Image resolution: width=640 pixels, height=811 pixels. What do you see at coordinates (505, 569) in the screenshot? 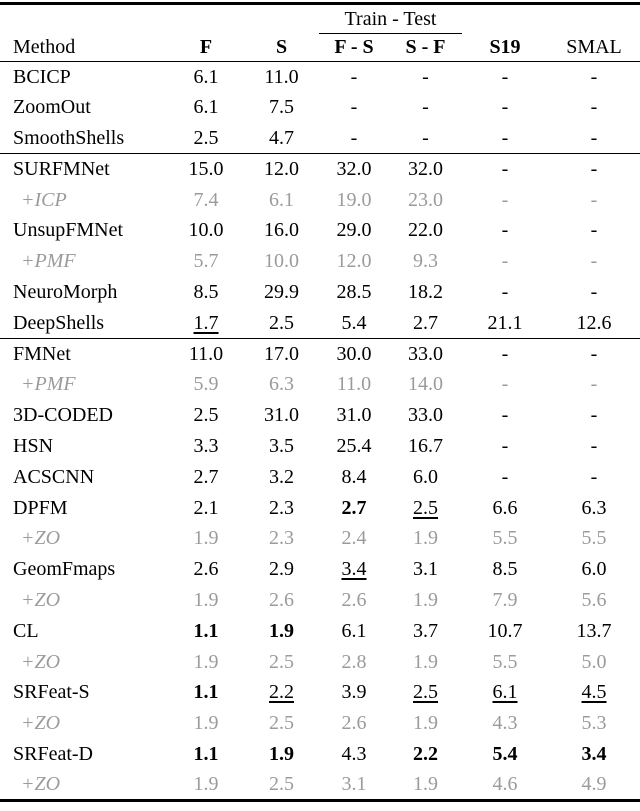
I see `value-cell: 8.5` at bounding box center [505, 569].